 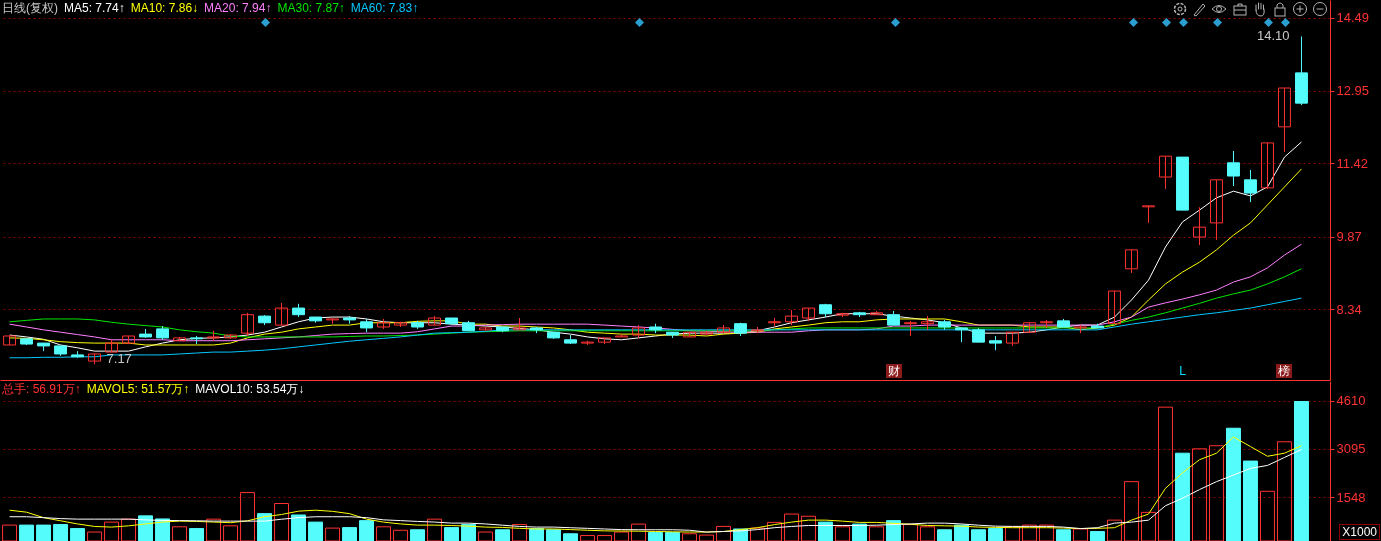 What do you see at coordinates (41, 389) in the screenshot?
I see `text: 总手: 56.91万↑` at bounding box center [41, 389].